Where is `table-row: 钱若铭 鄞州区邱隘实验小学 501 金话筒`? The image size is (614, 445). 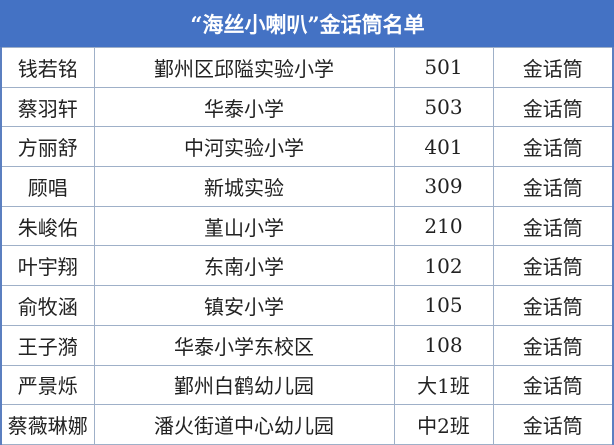 table-row: 钱若铭 鄞州区邱隘实验小学 501 金话筒 is located at coordinates (307, 67).